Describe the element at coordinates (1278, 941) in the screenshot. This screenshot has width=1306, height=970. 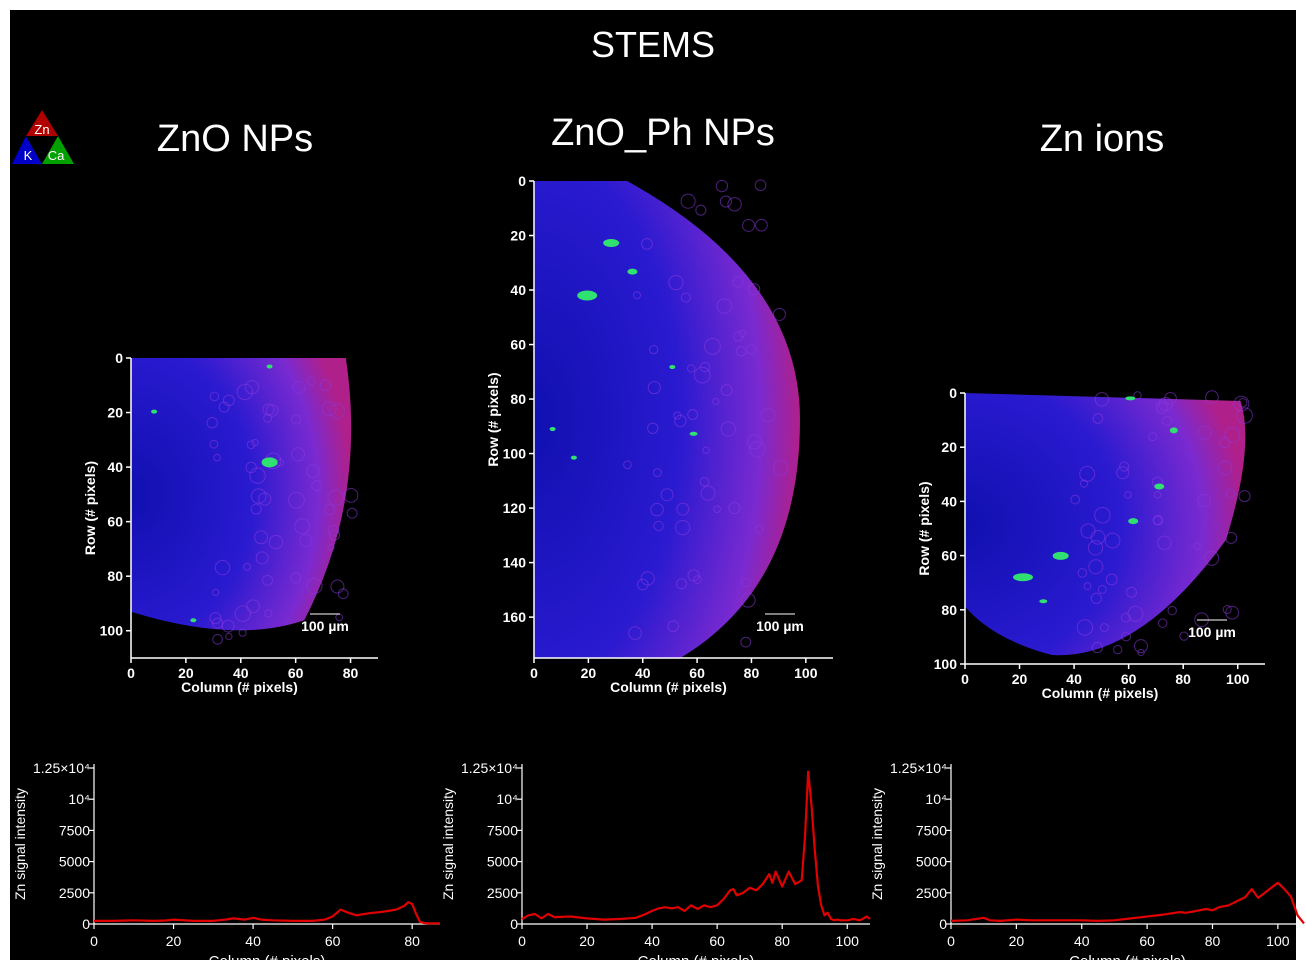
I see `chart-x-tick-label: 100` at that location.